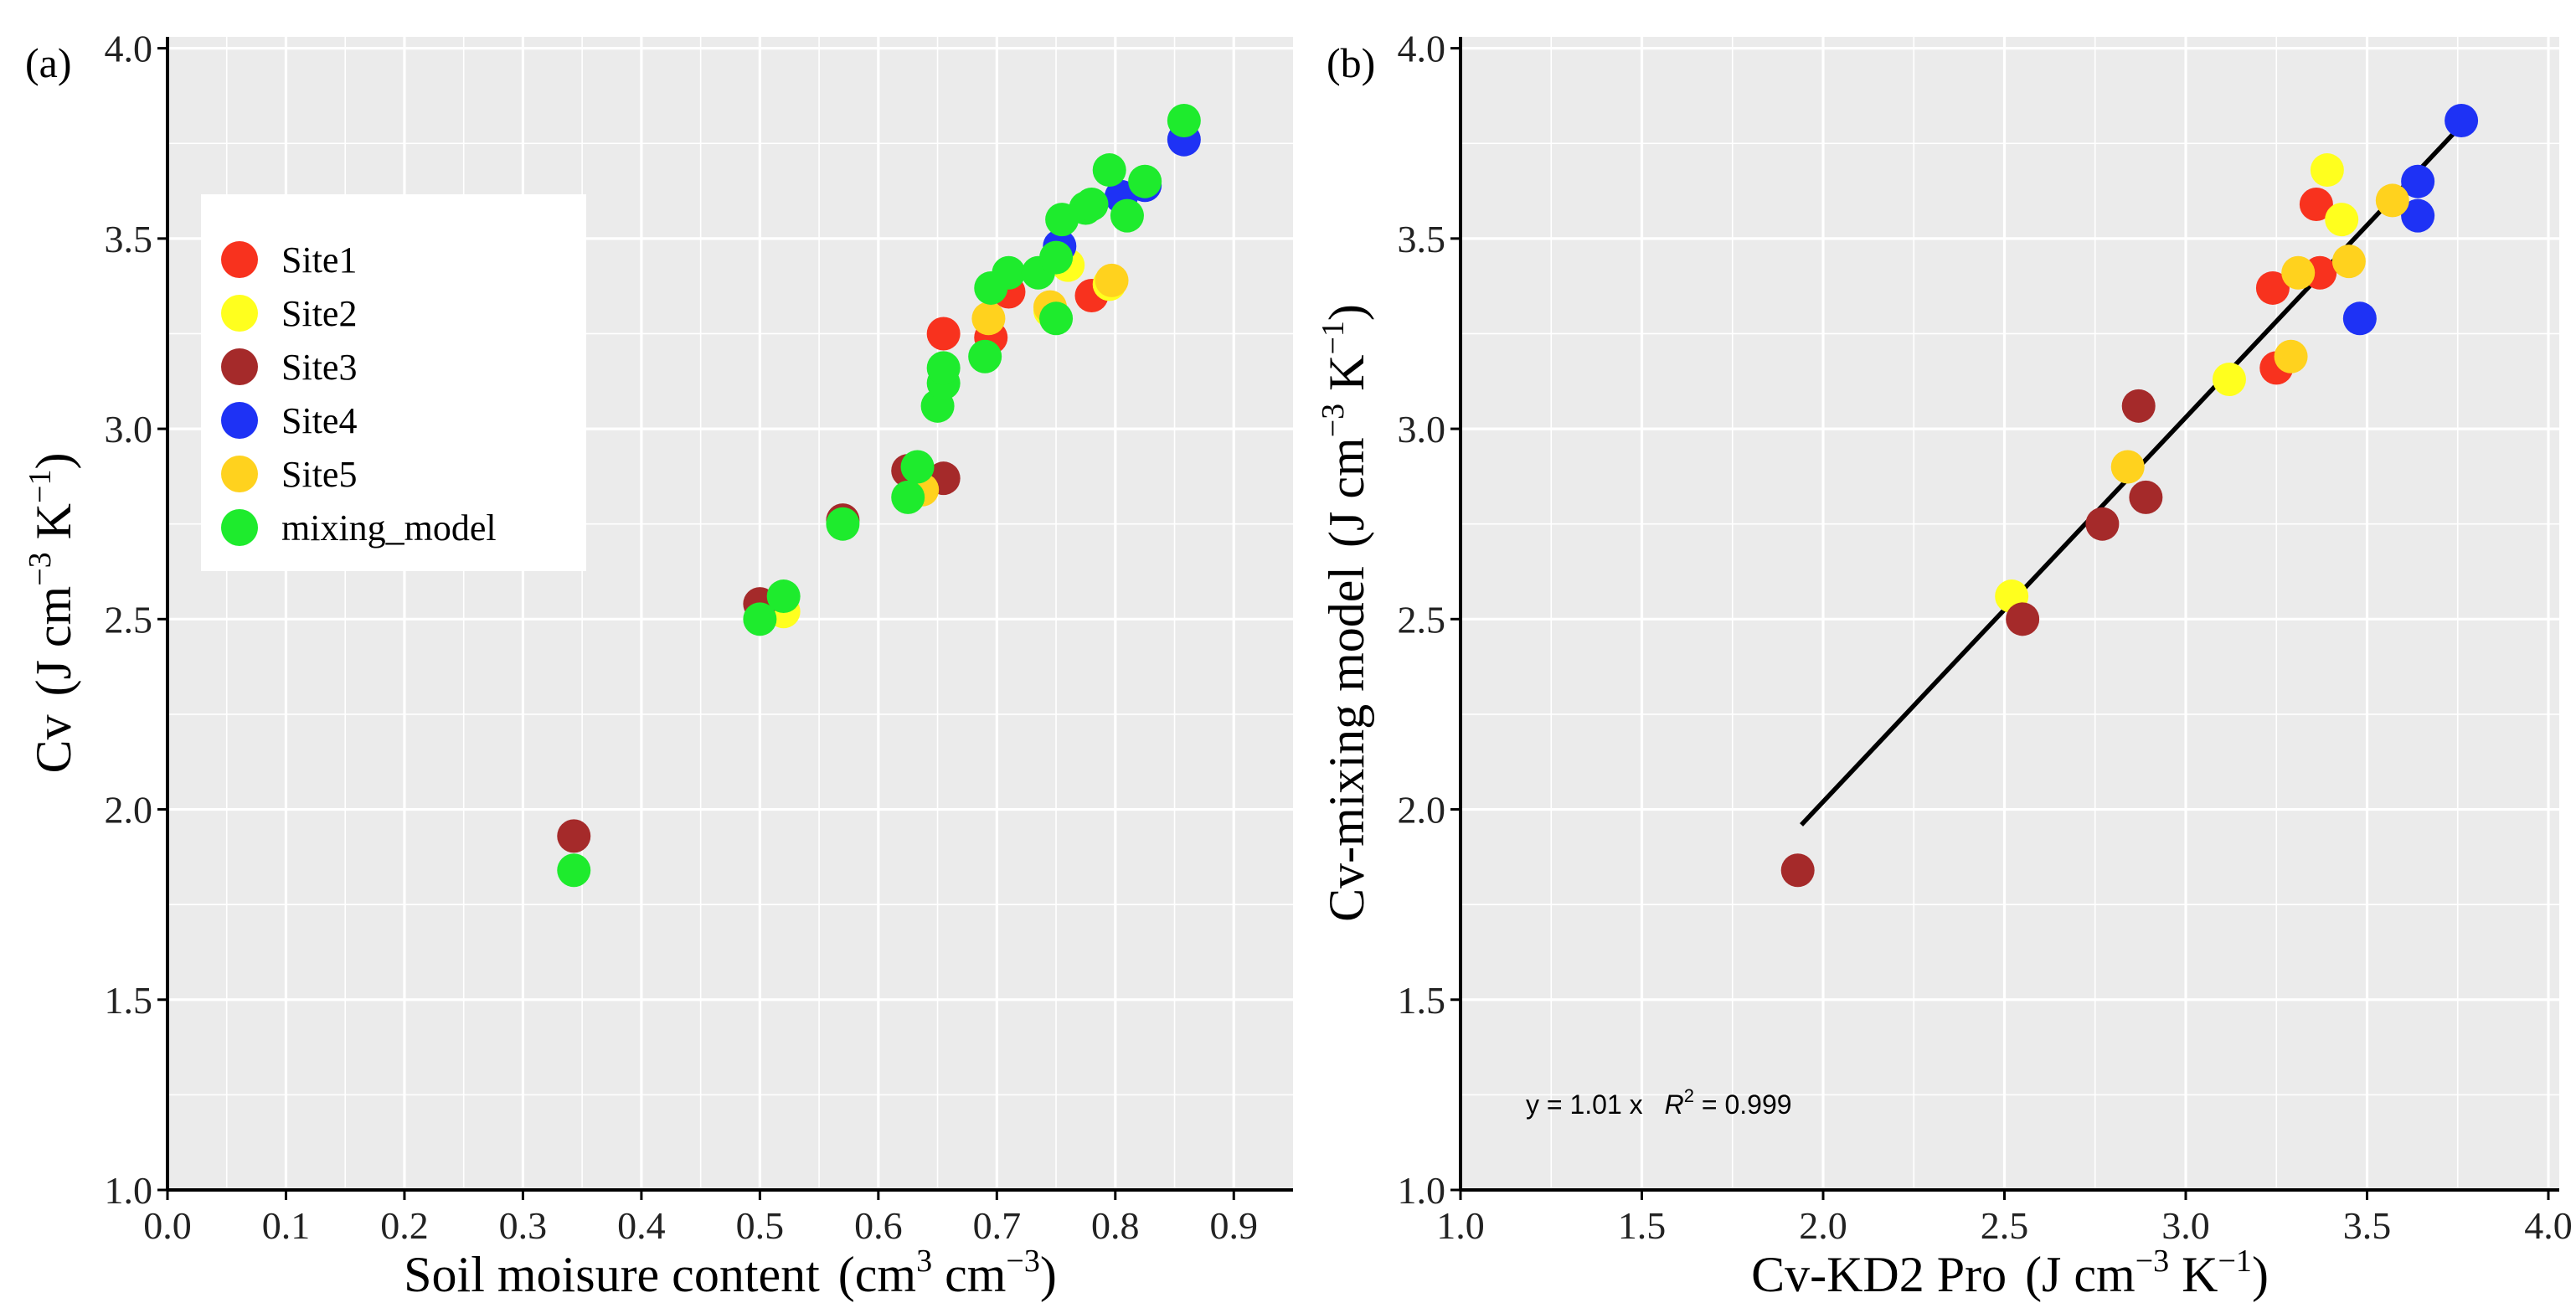  Describe the element at coordinates (523, 1225) in the screenshot. I see `x-tick-label: 0.3` at that location.